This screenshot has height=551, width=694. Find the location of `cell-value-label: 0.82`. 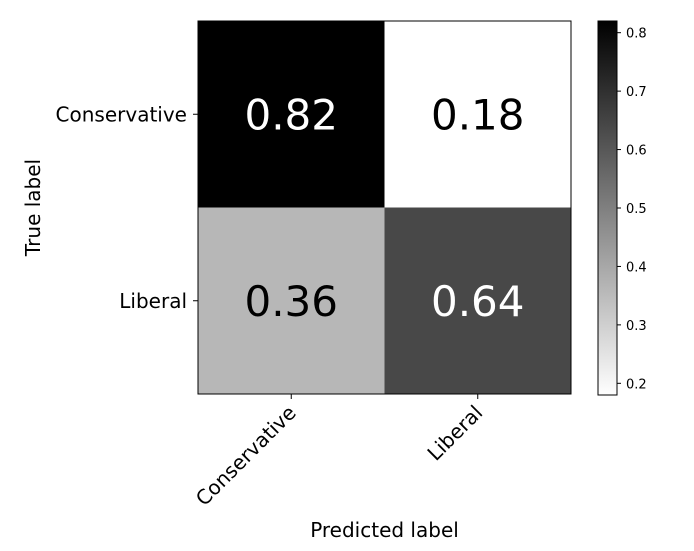

cell-value-label: 0.82 is located at coordinates (291, 114).